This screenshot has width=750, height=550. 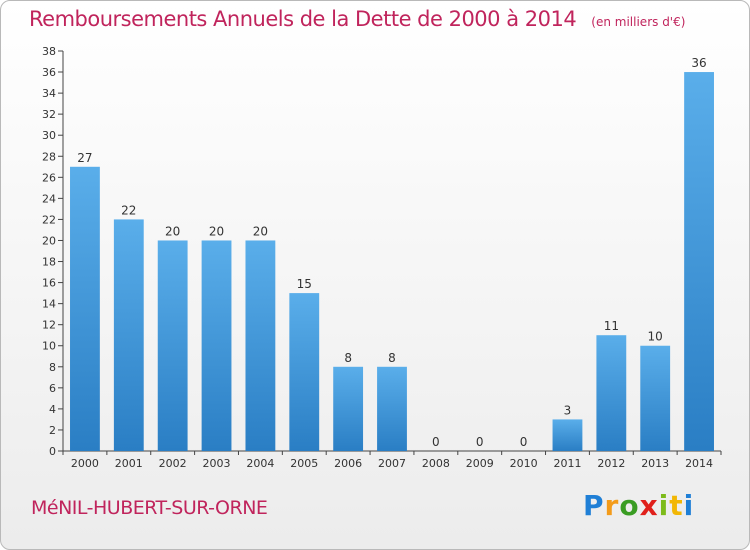 I want to click on y-tick-label: 2, so click(x=52, y=430).